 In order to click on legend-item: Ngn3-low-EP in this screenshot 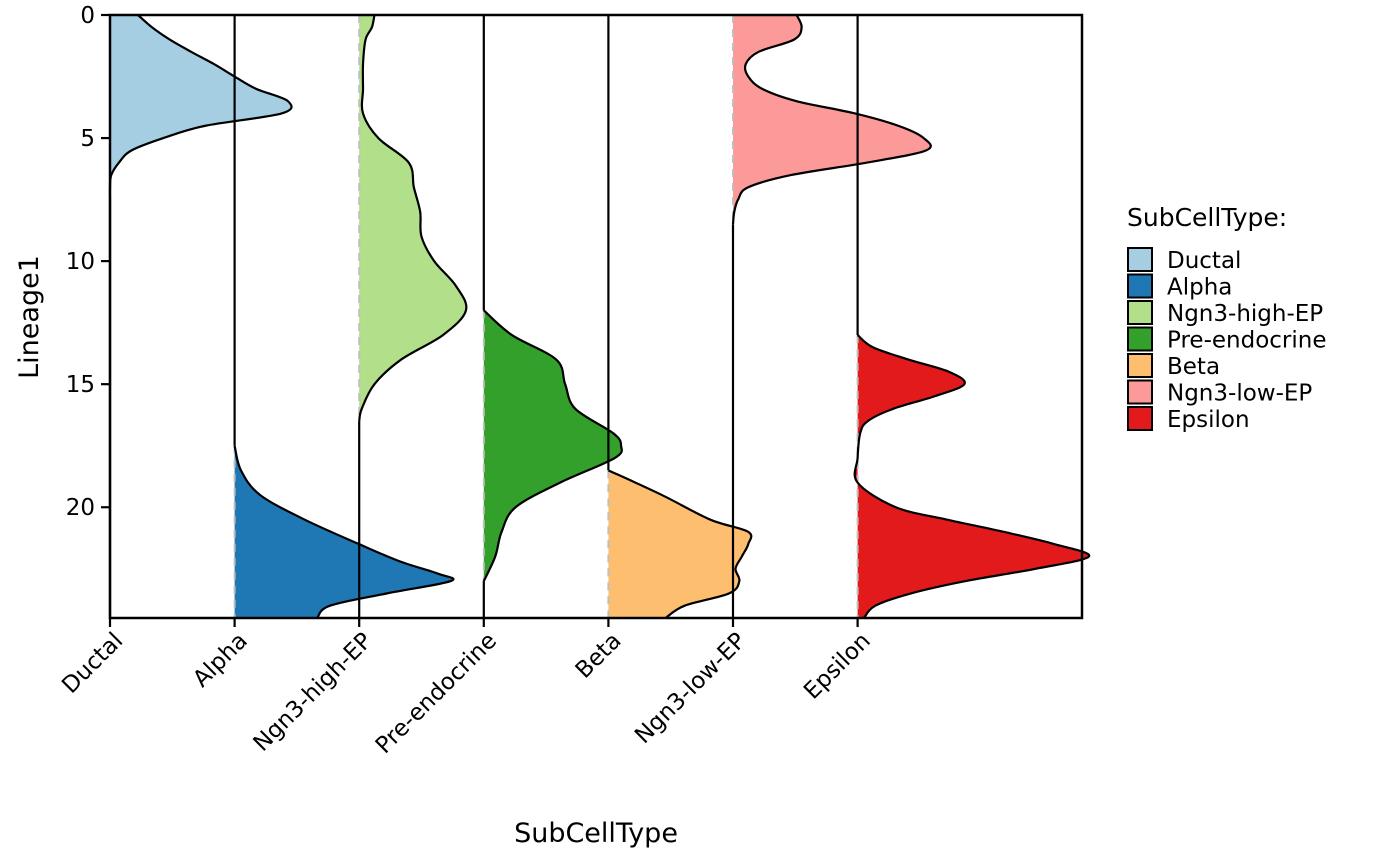, I will do `click(1219, 393)`.